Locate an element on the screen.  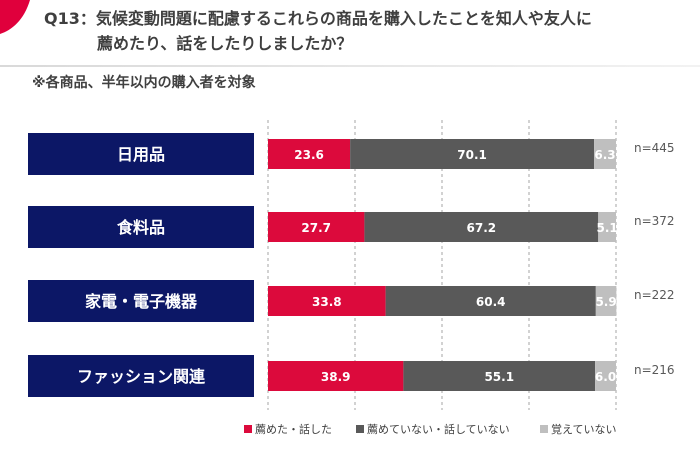
data-label: 60.4 is located at coordinates (491, 302).